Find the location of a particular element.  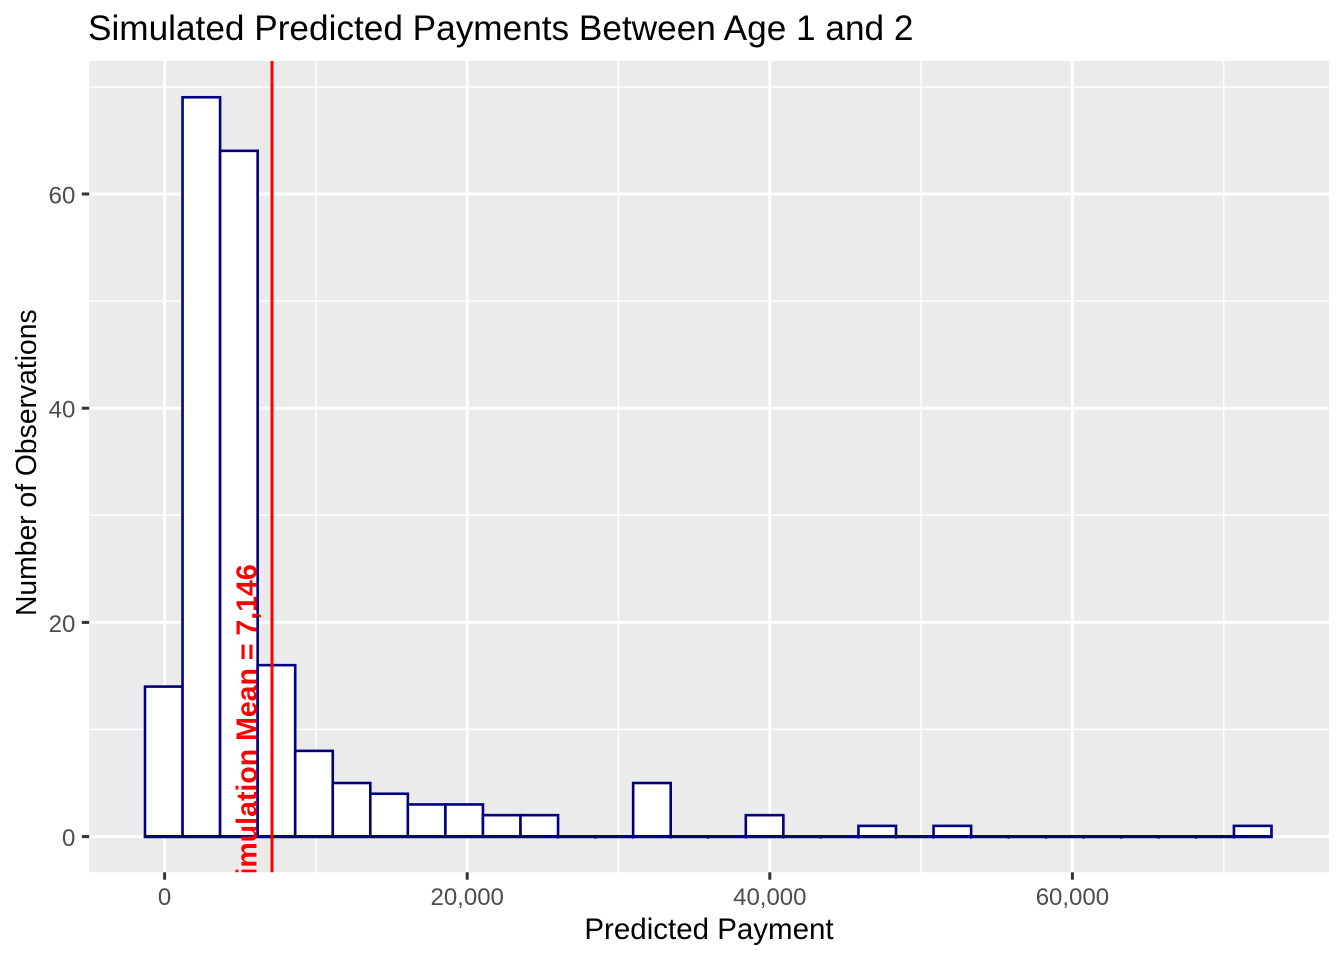

svg-text: Number of Observations is located at coordinates (26, 462).